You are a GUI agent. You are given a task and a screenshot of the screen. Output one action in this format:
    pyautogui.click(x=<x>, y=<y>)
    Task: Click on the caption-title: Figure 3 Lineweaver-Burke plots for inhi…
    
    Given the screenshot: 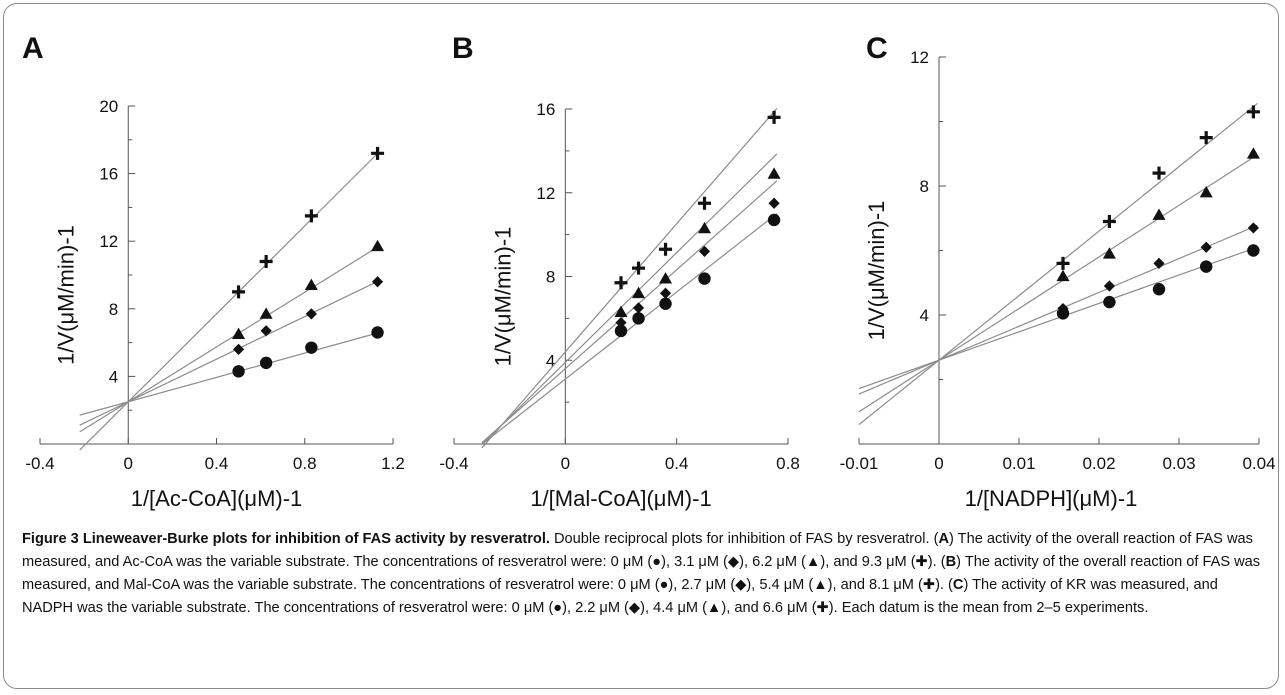 What is the action you would take?
    pyautogui.click(x=286, y=539)
    